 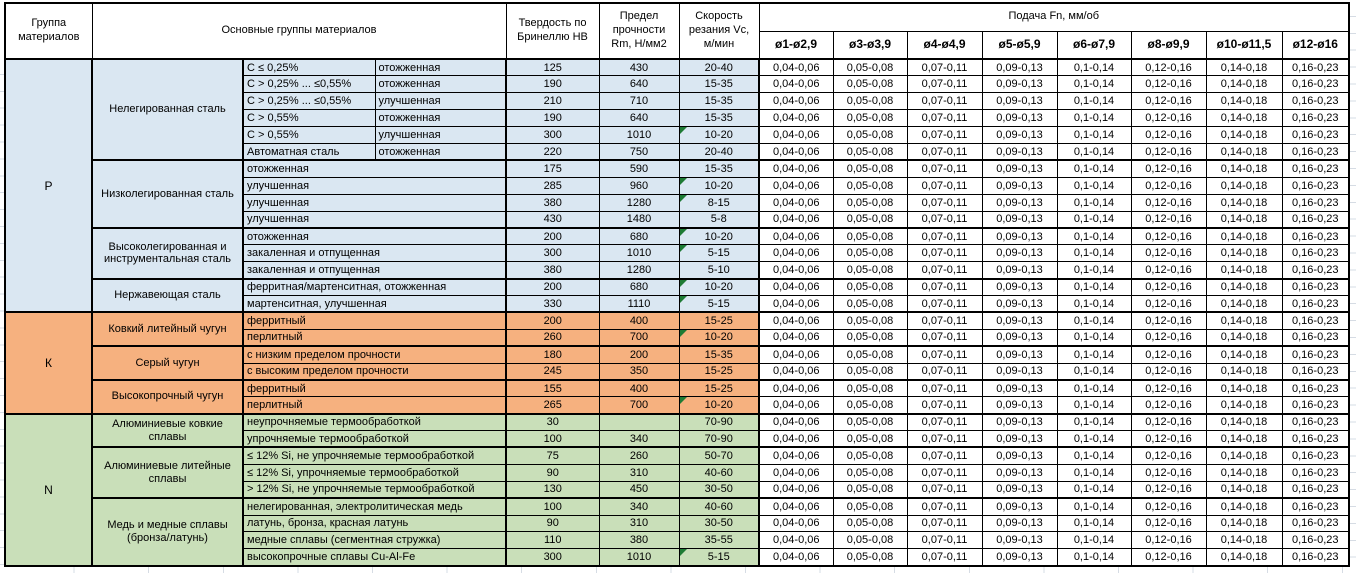 I want to click on cell-cutting-speed: 8-15, so click(x=719, y=202).